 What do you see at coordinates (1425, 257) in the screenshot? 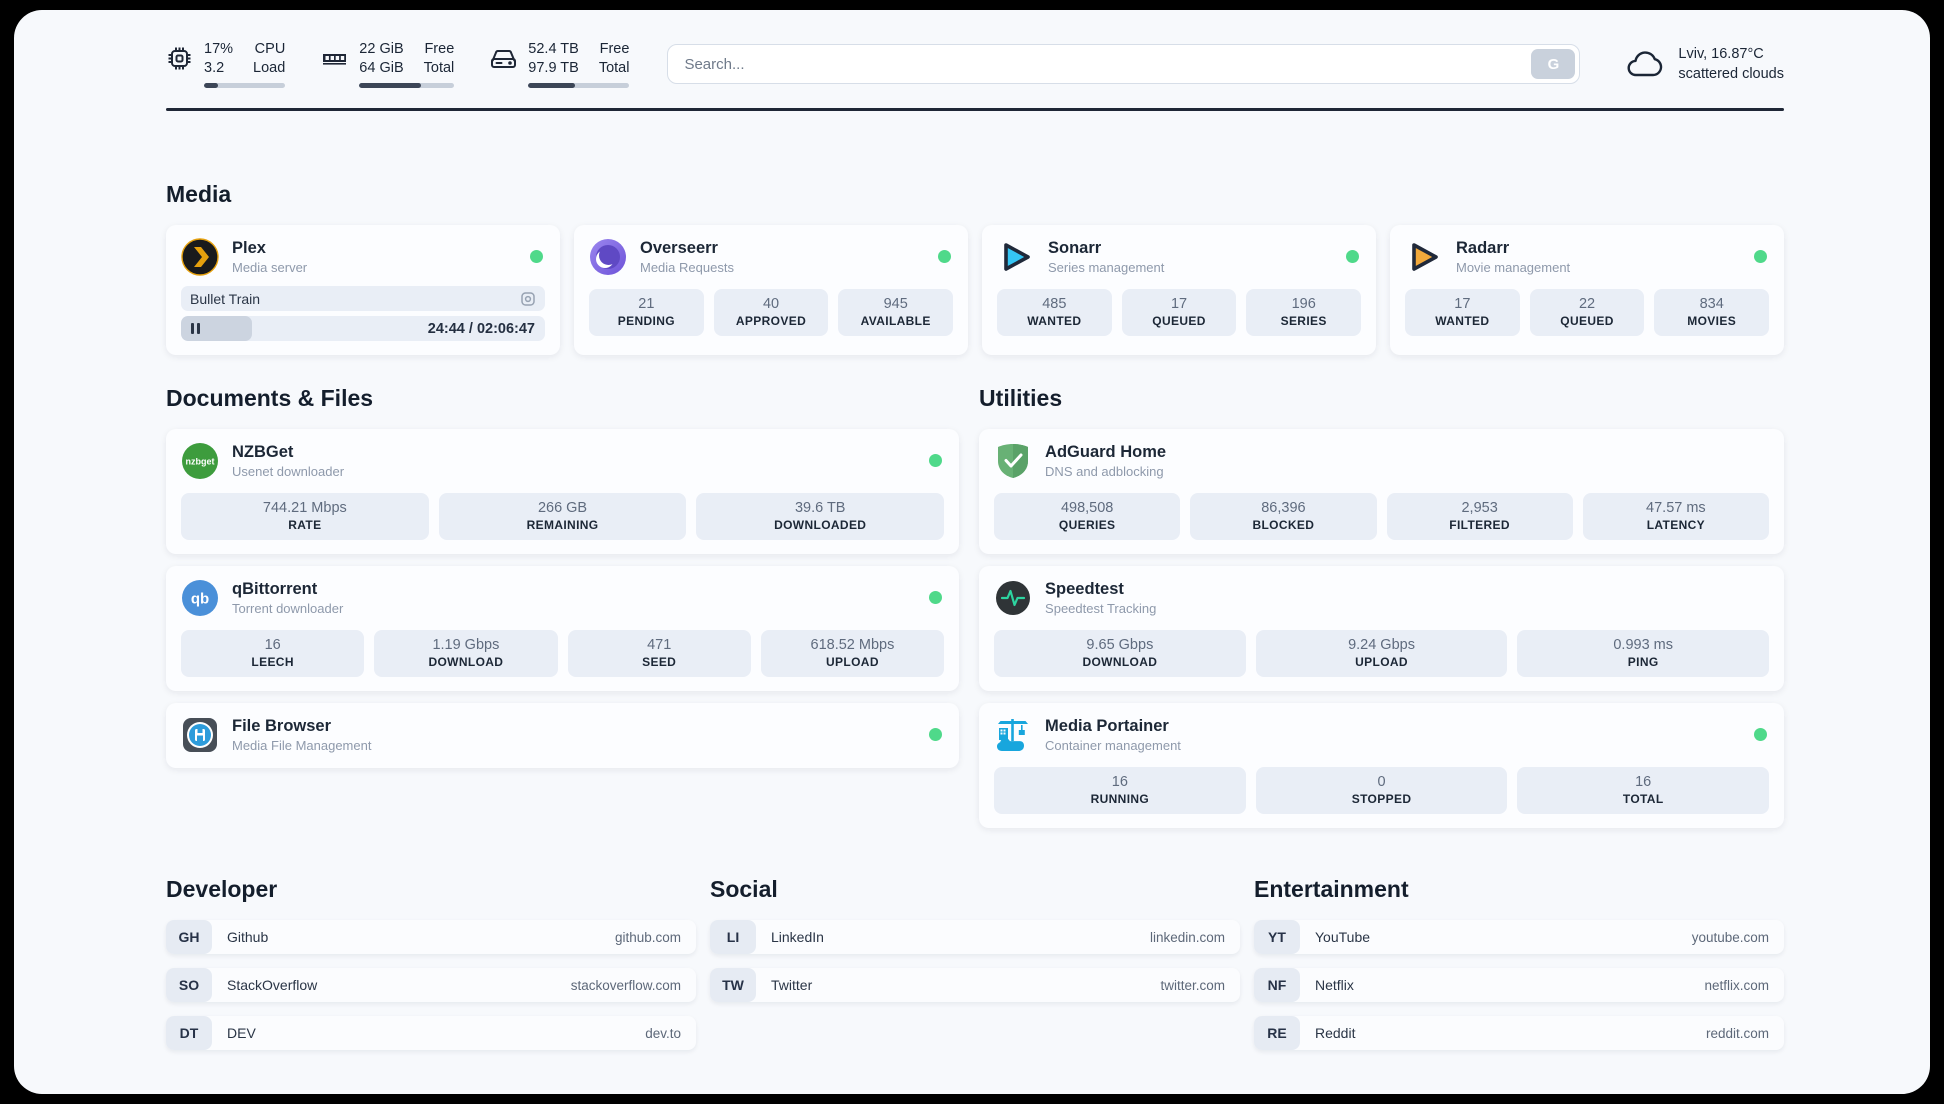
I see `radarr-icon` at bounding box center [1425, 257].